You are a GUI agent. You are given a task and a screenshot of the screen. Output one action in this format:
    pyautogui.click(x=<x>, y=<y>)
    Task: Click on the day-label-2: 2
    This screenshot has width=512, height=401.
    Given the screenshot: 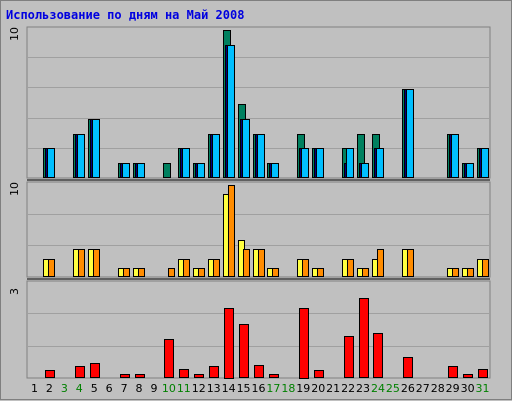 What is the action you would take?
    pyautogui.click(x=49, y=388)
    